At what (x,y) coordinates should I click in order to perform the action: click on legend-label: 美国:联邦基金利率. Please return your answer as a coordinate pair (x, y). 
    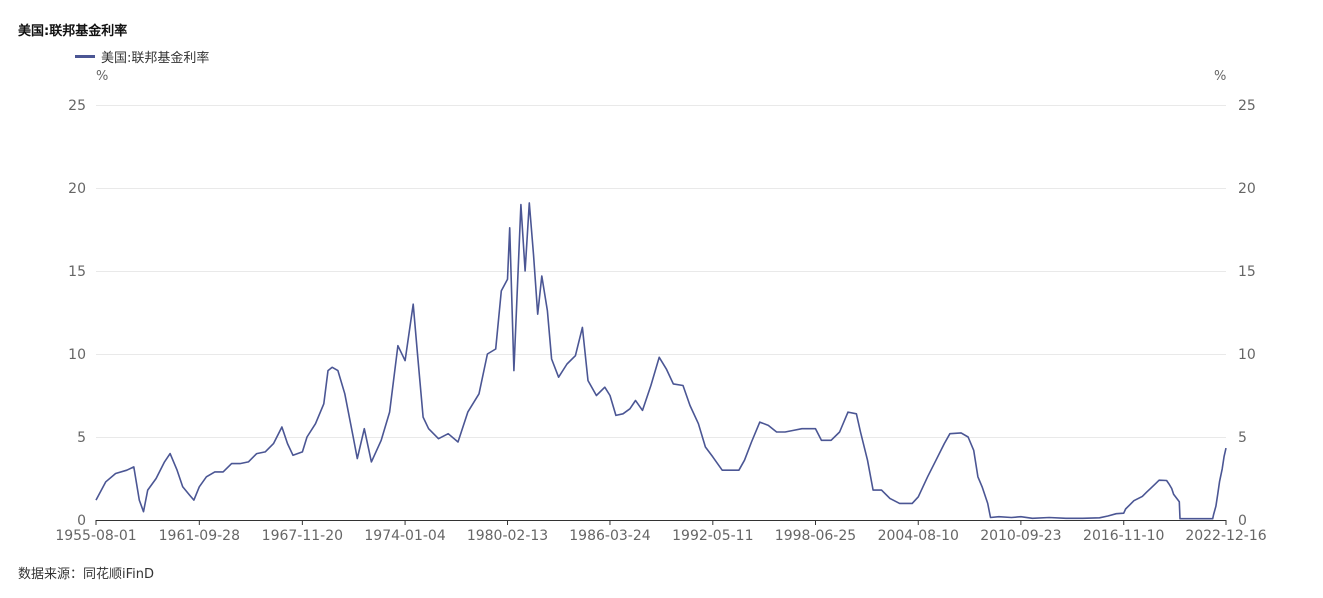
    Looking at the image, I should click on (155, 58).